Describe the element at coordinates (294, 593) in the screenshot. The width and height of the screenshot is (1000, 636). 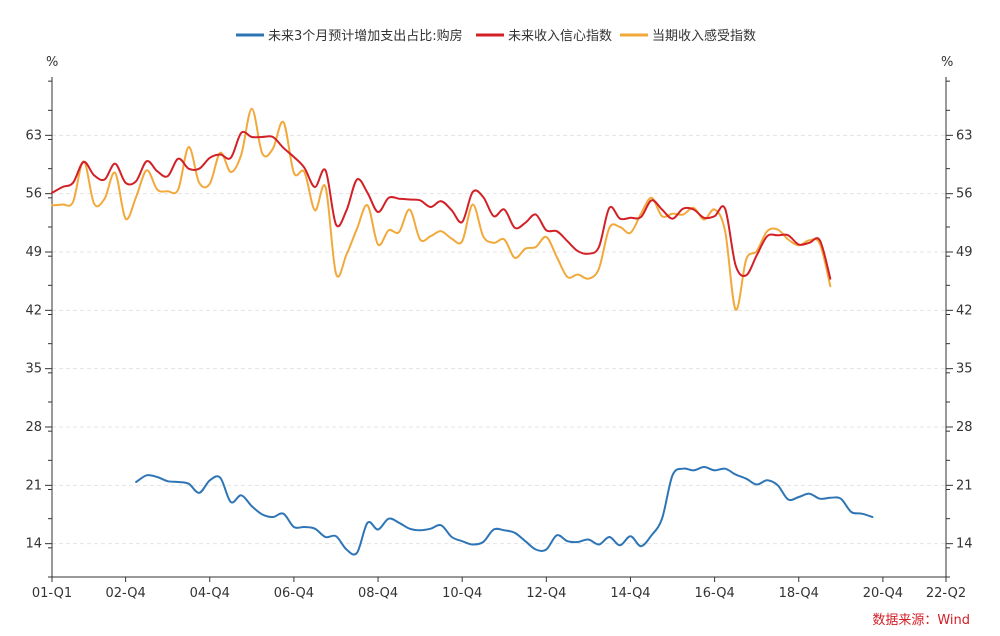
I see `x-tick-label: 06-Q4` at that location.